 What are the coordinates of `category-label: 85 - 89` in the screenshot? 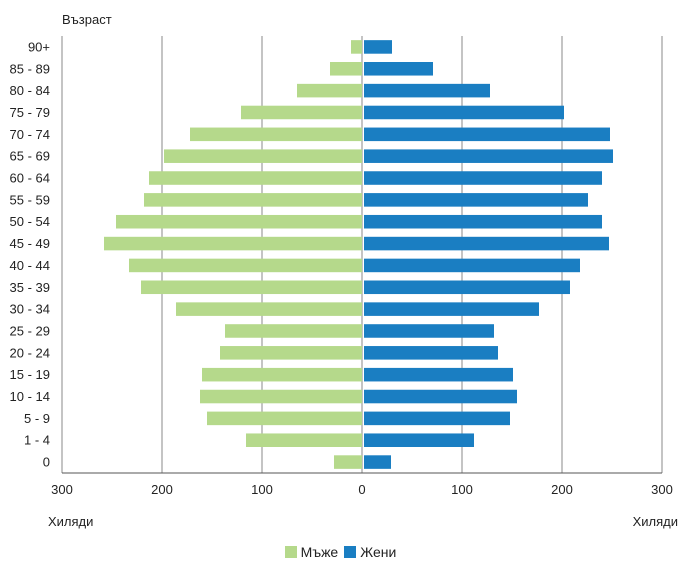 It's located at (30, 68).